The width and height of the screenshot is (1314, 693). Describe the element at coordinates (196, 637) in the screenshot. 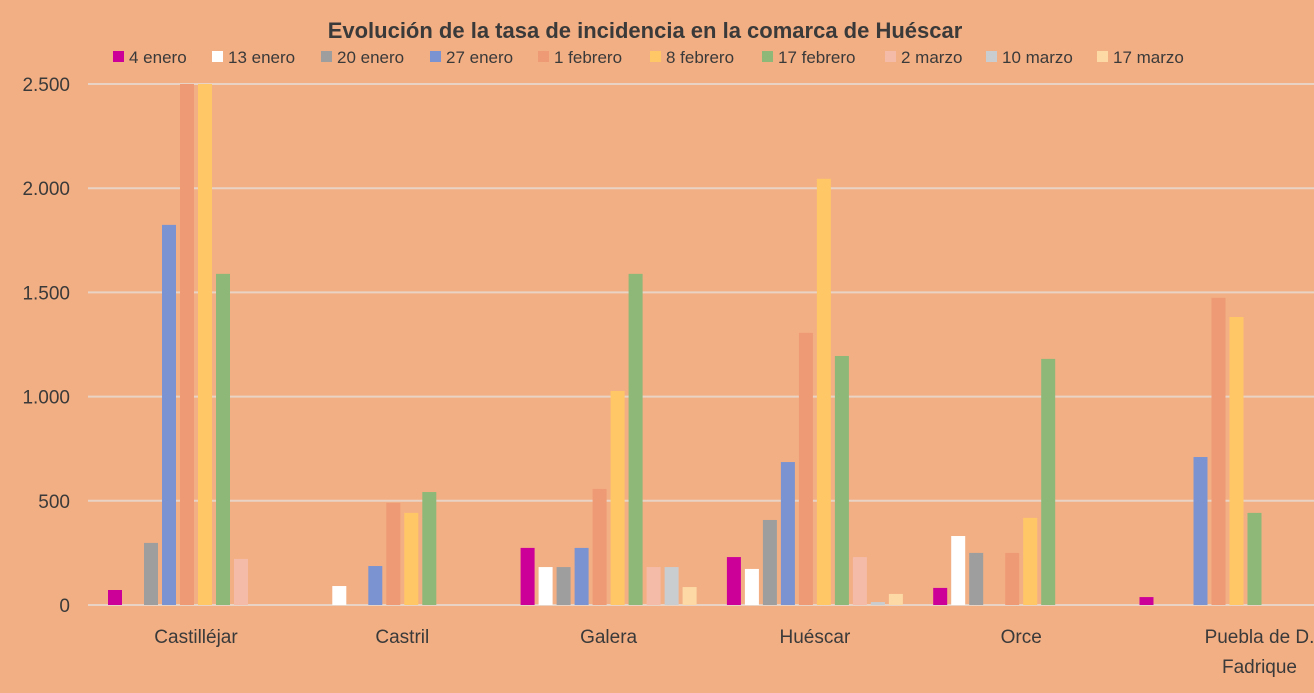

I see `x-tick-label: Castilléjar` at that location.